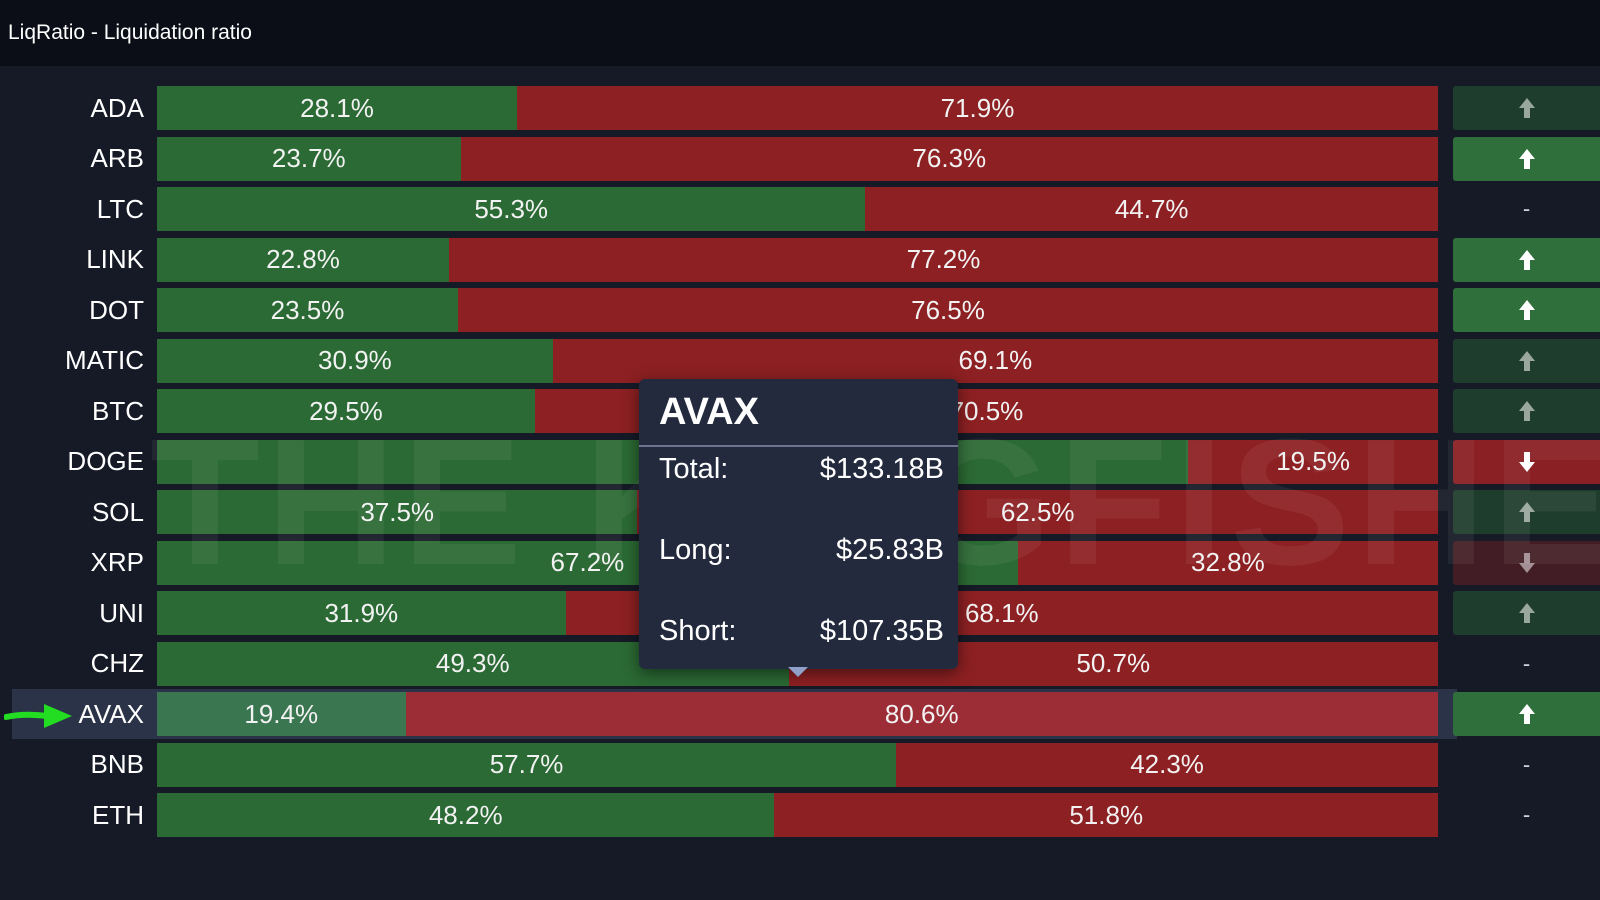 The image size is (1600, 900). I want to click on tooltip-short-row: Short: $107.35B, so click(801, 631).